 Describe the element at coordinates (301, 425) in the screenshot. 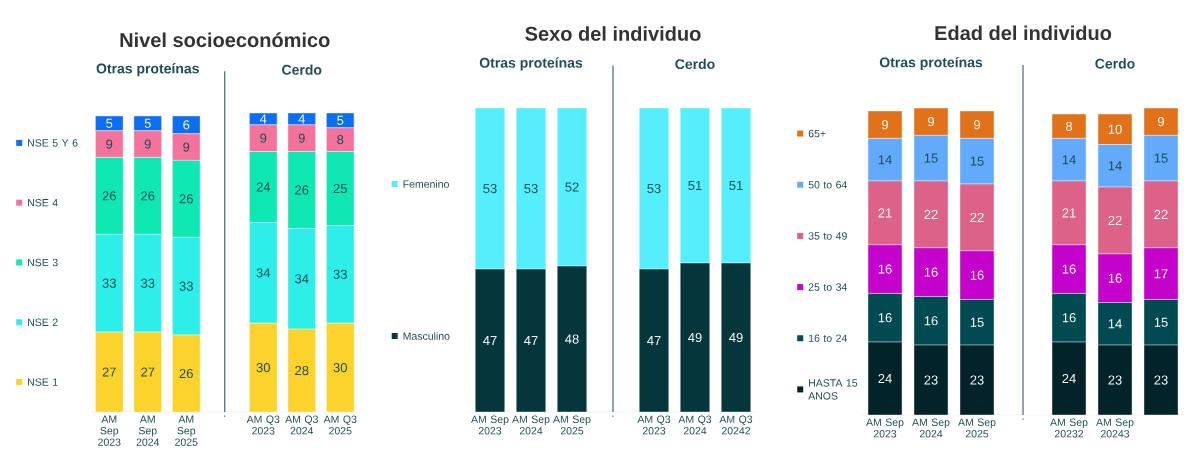

I see `x-tick-label: AM Q3 2024` at that location.